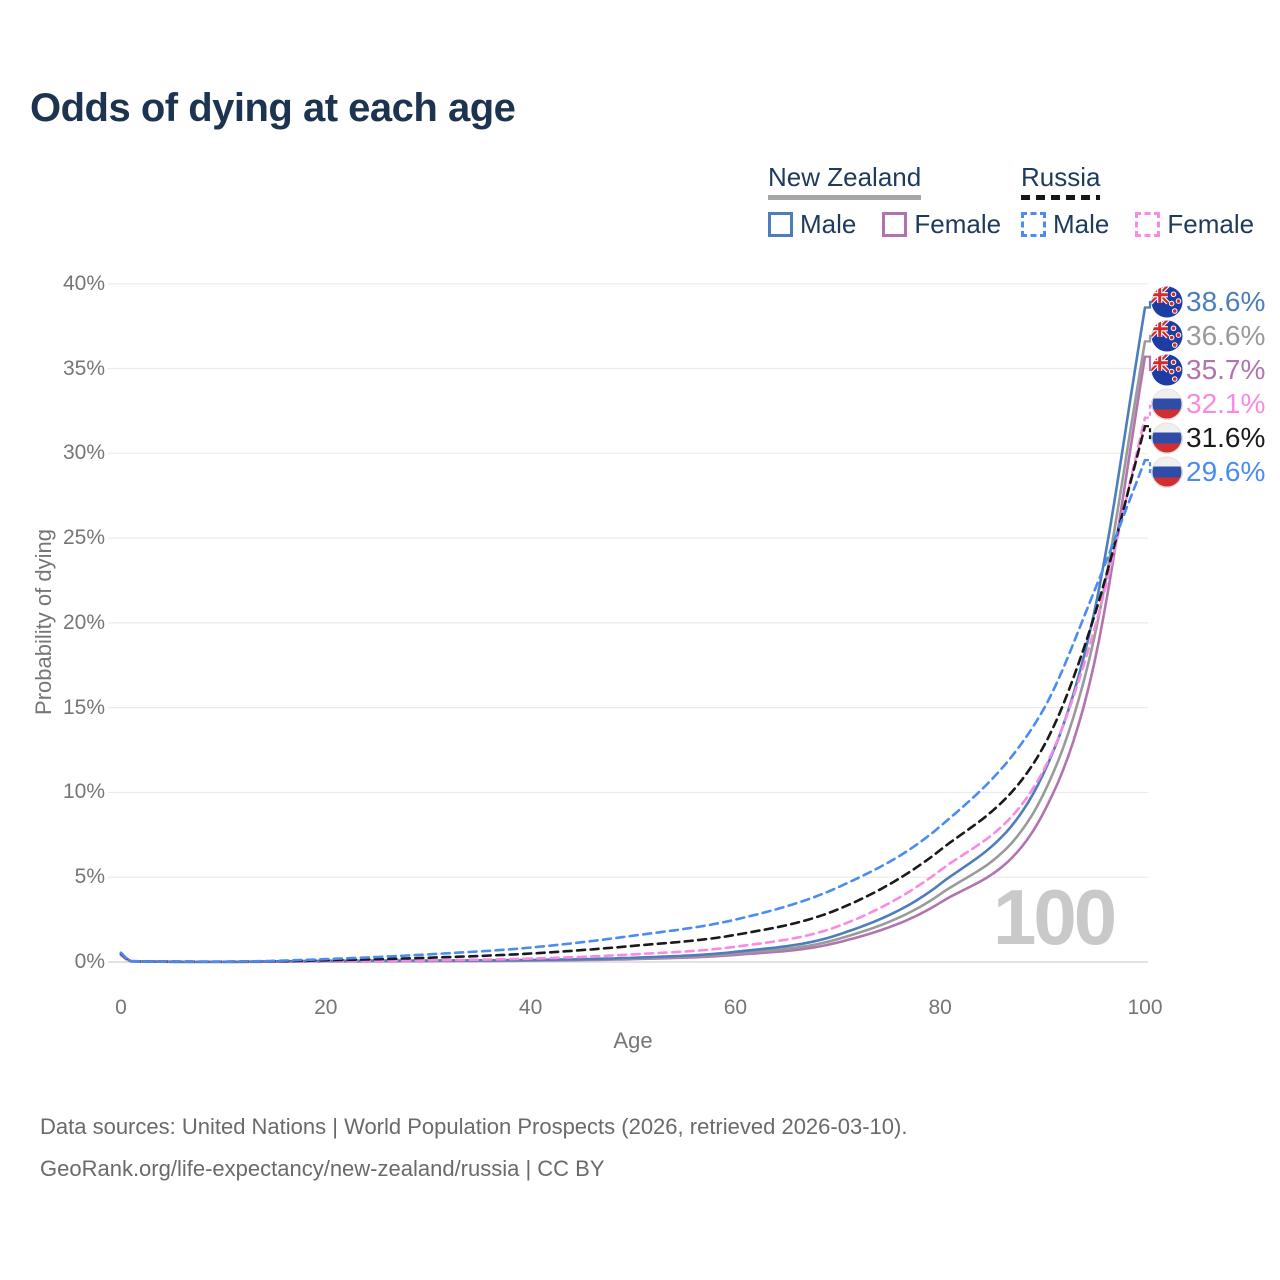  I want to click on y-tick-label: 20%, so click(83, 622).